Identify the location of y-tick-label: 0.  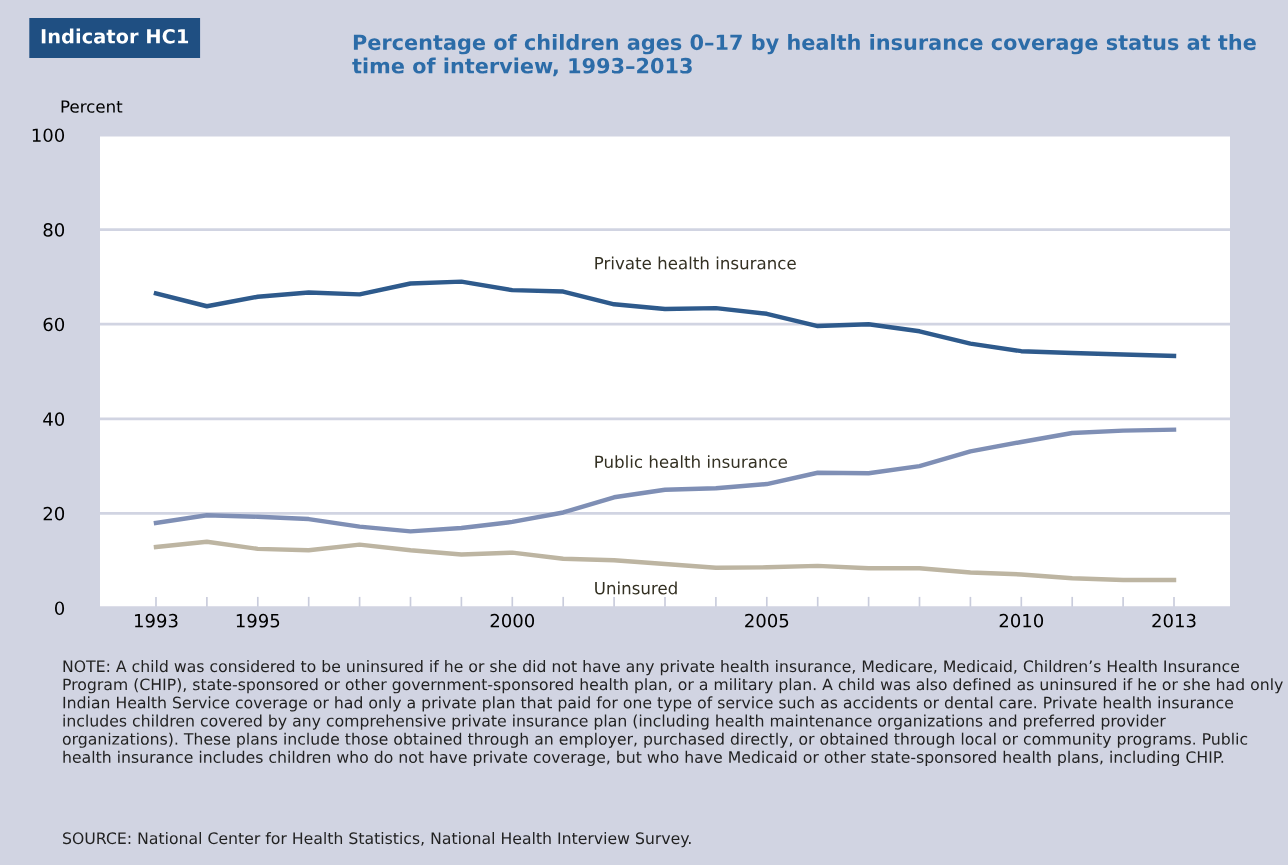
(59, 608).